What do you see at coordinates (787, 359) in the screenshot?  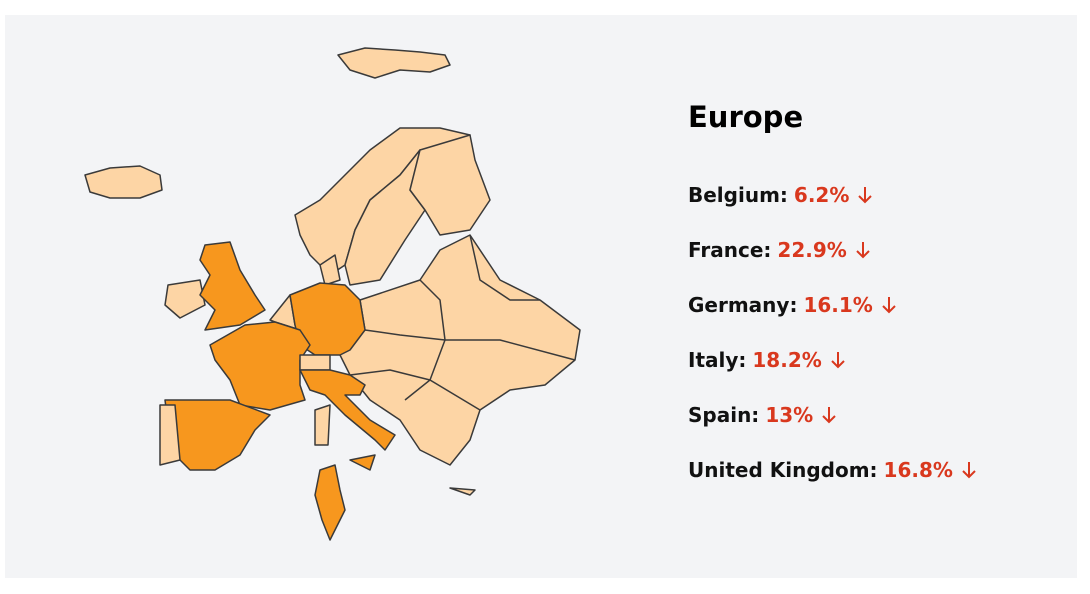 I see `change-value: 18.2%` at bounding box center [787, 359].